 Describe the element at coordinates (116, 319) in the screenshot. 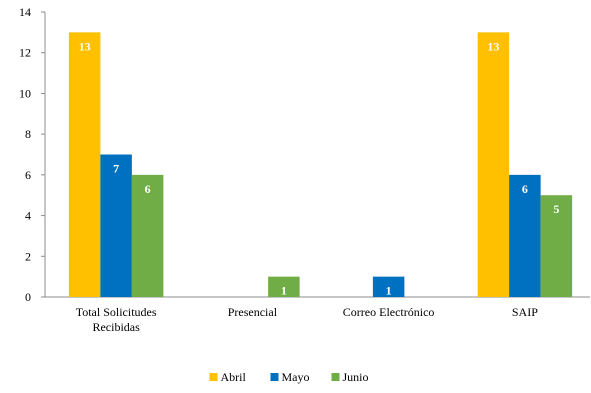

I see `x-tick-label: Total Solicitudes Recibidas` at that location.